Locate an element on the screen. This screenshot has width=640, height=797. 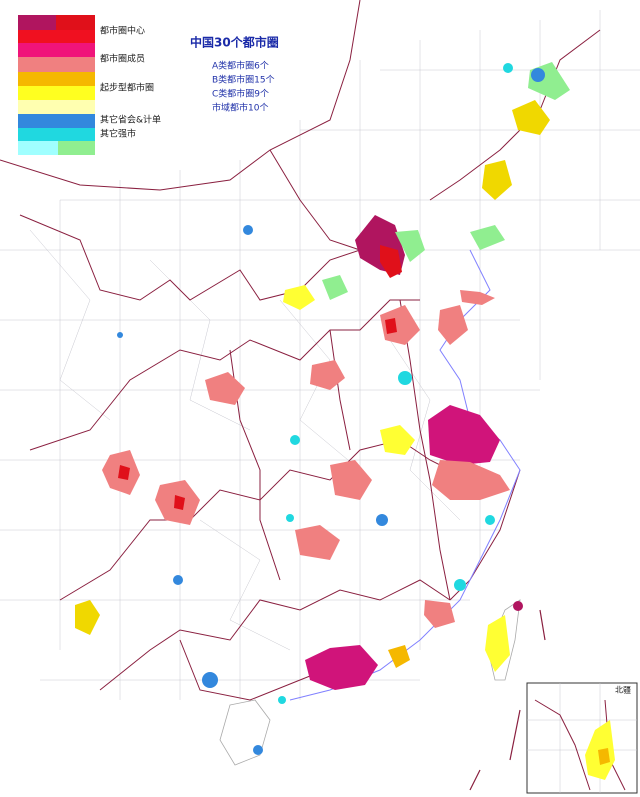
legend-label: 都市圈成员 is located at coordinates (122, 59).